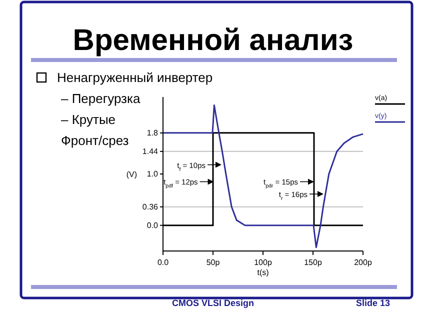 This screenshot has width=427, height=320. Describe the element at coordinates (313, 262) in the screenshot. I see `x-tick-label: 150p` at that location.